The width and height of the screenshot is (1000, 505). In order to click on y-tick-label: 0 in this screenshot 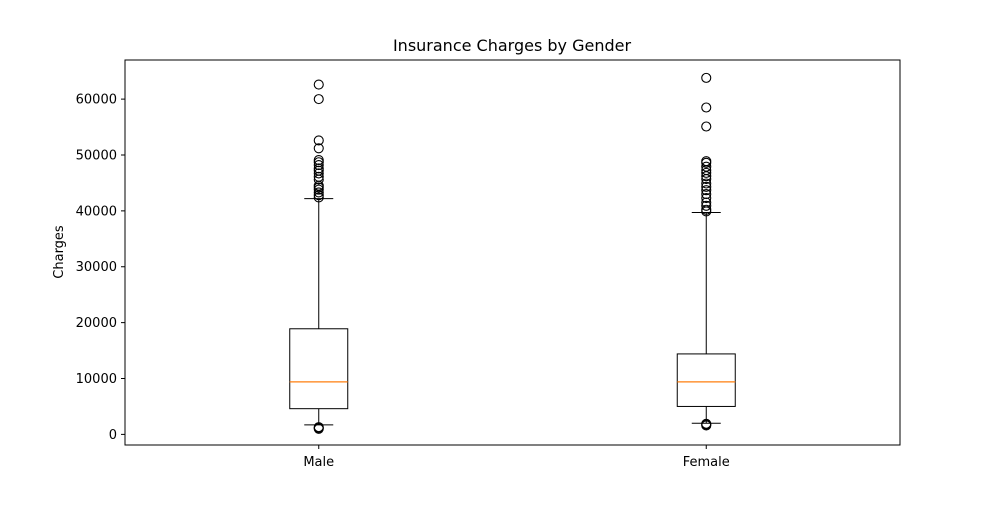, I will do `click(113, 435)`.